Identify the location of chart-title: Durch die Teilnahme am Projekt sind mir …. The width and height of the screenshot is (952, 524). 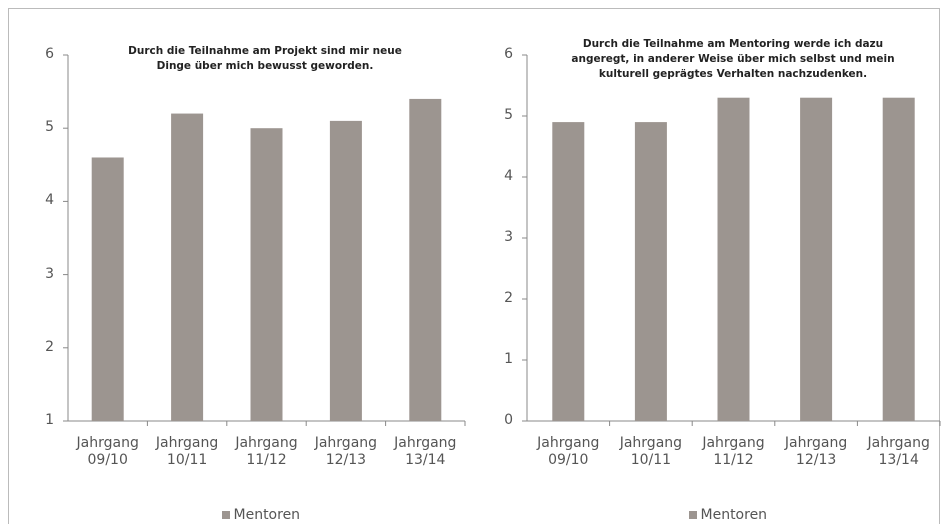
(265, 59).